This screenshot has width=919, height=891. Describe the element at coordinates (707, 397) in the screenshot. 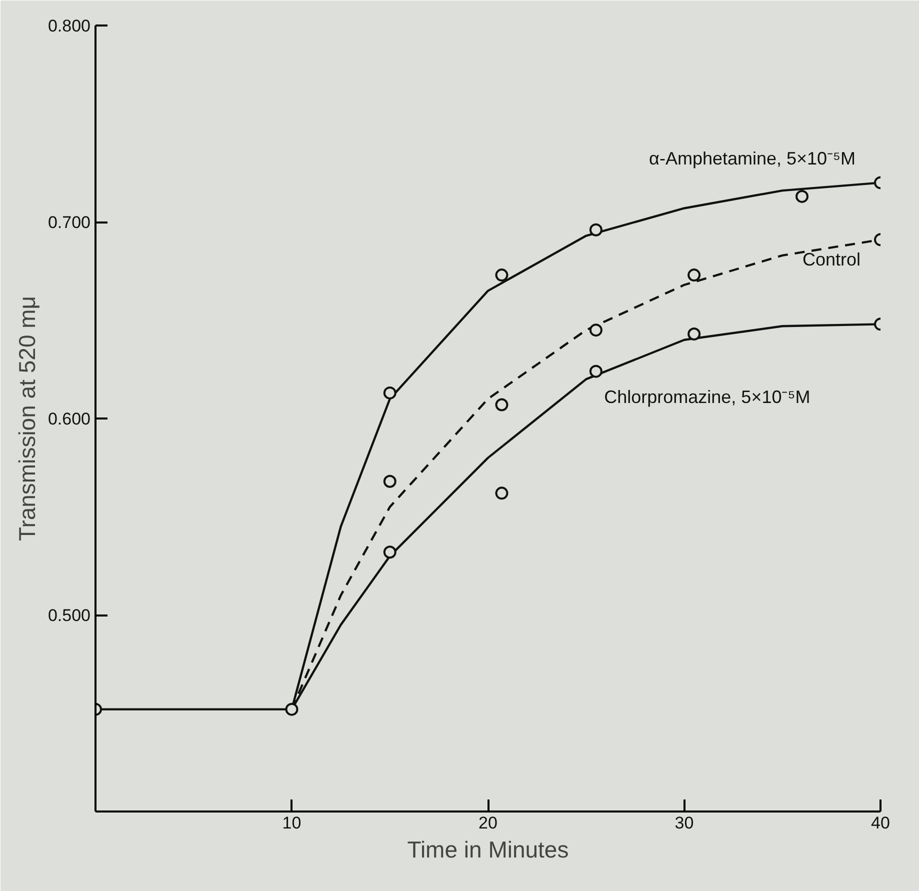

I see `series-label: Chlorpromazine, 5×10⁻⁵M` at that location.